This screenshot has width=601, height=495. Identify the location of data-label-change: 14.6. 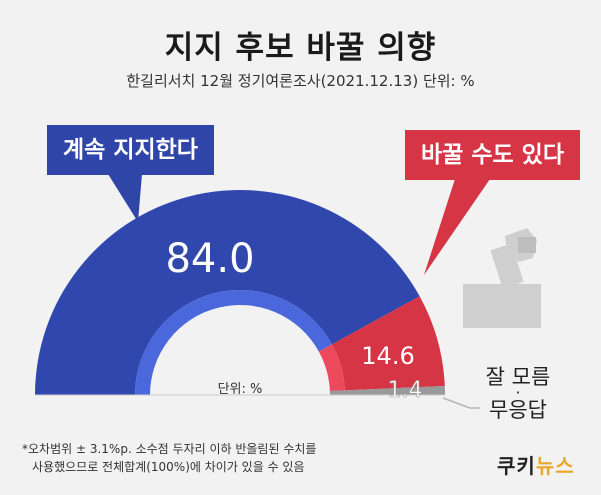
(387, 356).